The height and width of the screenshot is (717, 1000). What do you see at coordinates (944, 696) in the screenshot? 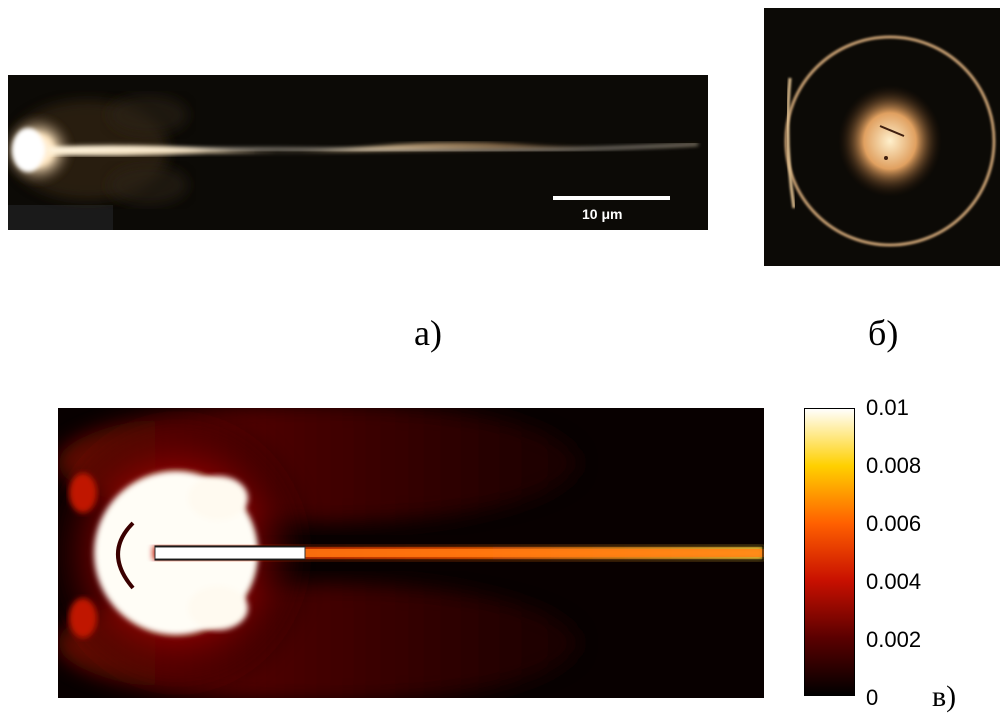
I see `panel-c-label: в)` at bounding box center [944, 696].